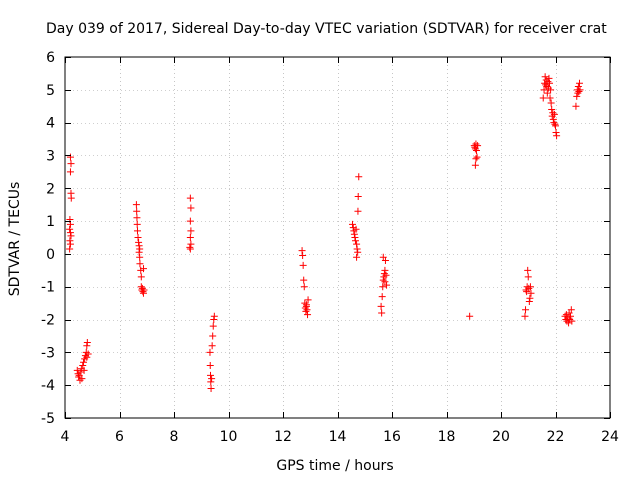  Describe the element at coordinates (50, 156) in the screenshot. I see `y-tick-label: 3` at that location.